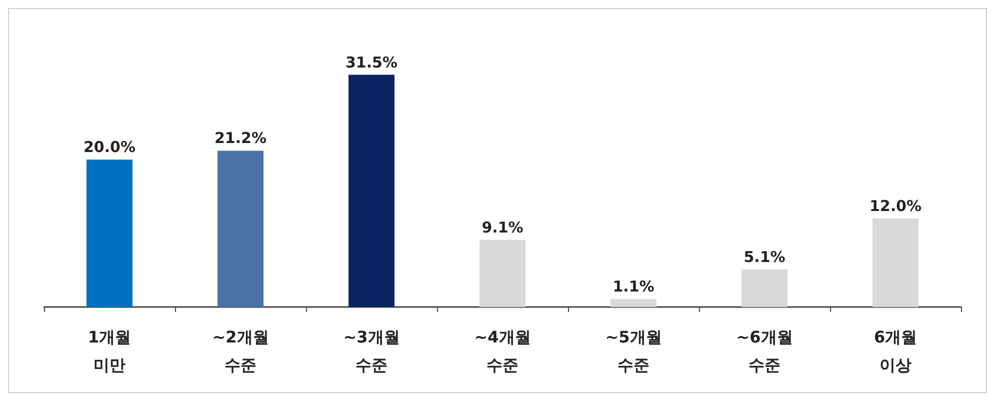 Image resolution: width=995 pixels, height=401 pixels. What do you see at coordinates (895, 206) in the screenshot?
I see `data-label: 12.0%` at bounding box center [895, 206].